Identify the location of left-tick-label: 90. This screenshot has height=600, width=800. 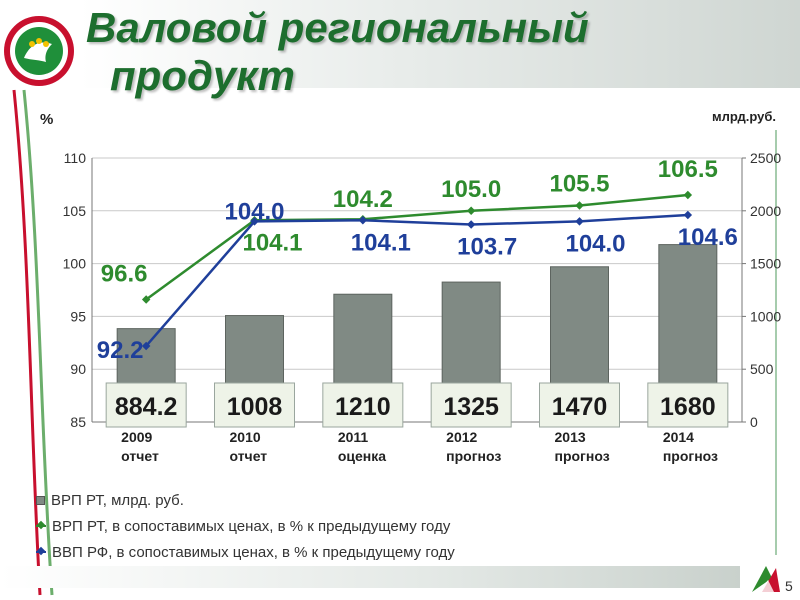
(78, 369).